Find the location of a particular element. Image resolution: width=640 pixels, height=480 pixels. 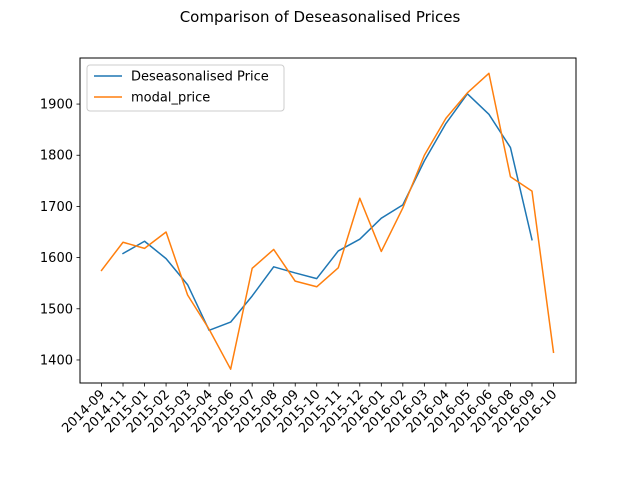

y-tick-label-1: 1500 is located at coordinates (56, 309).